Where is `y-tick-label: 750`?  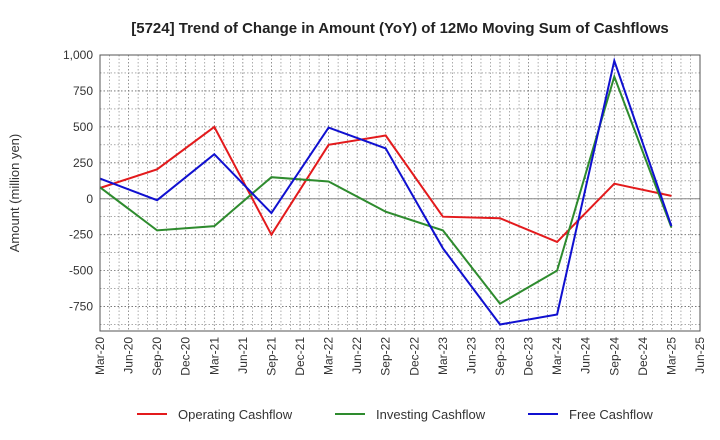 y-tick-label: 750 is located at coordinates (83, 91).